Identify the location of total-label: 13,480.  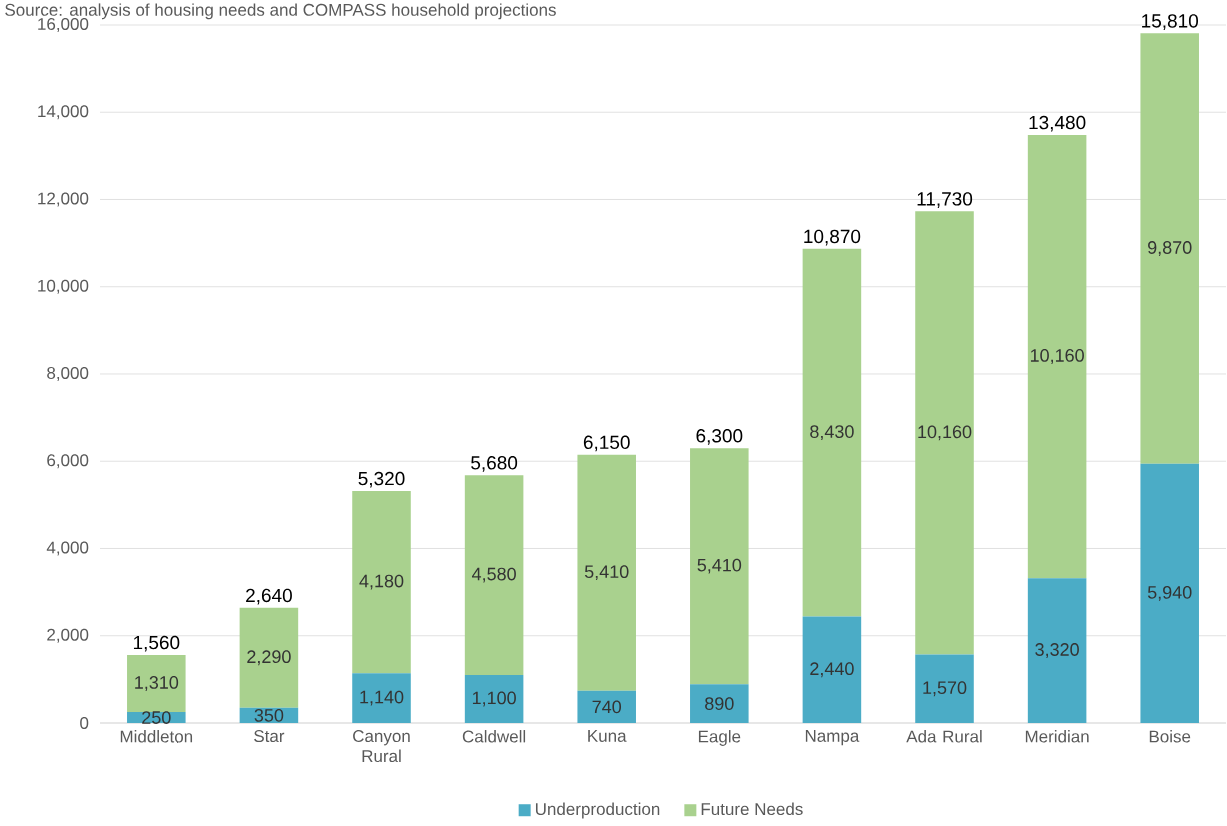
(1057, 123).